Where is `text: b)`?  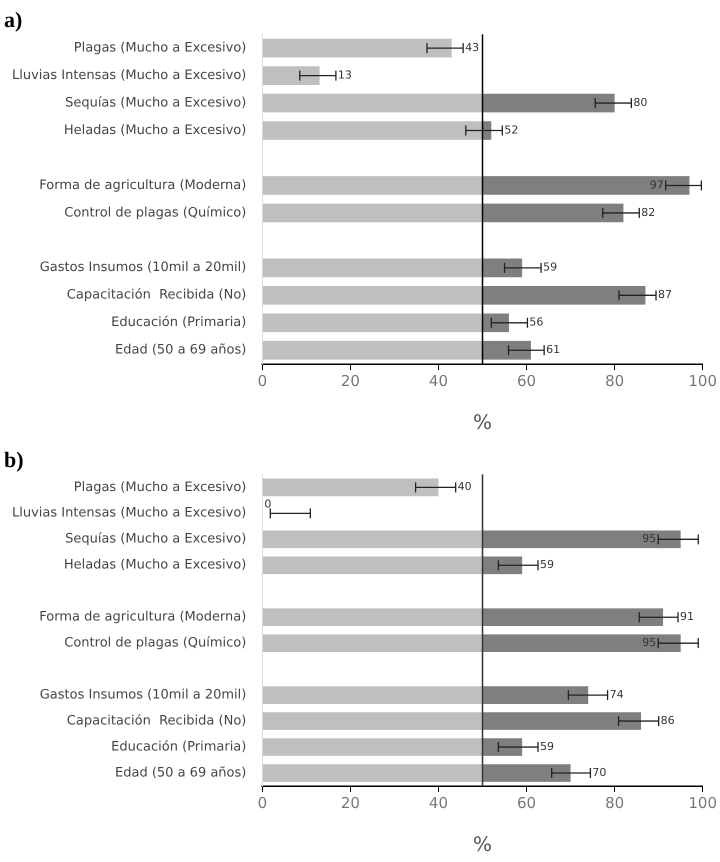 text: b) is located at coordinates (14, 459).